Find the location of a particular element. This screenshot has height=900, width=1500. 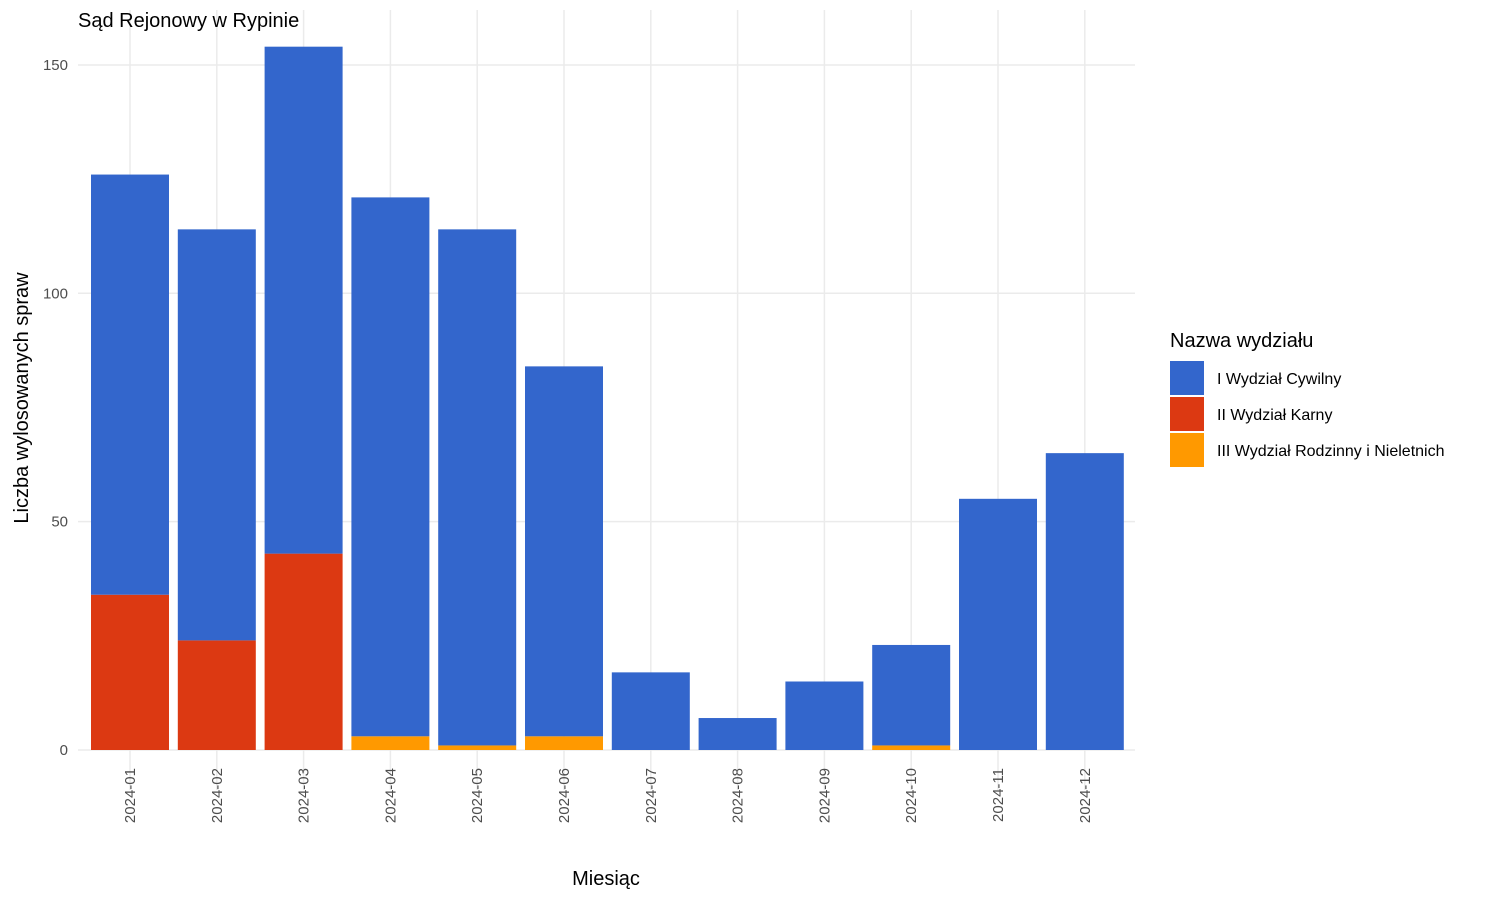

x-tick-label: 2024-12 is located at coordinates (1085, 795).